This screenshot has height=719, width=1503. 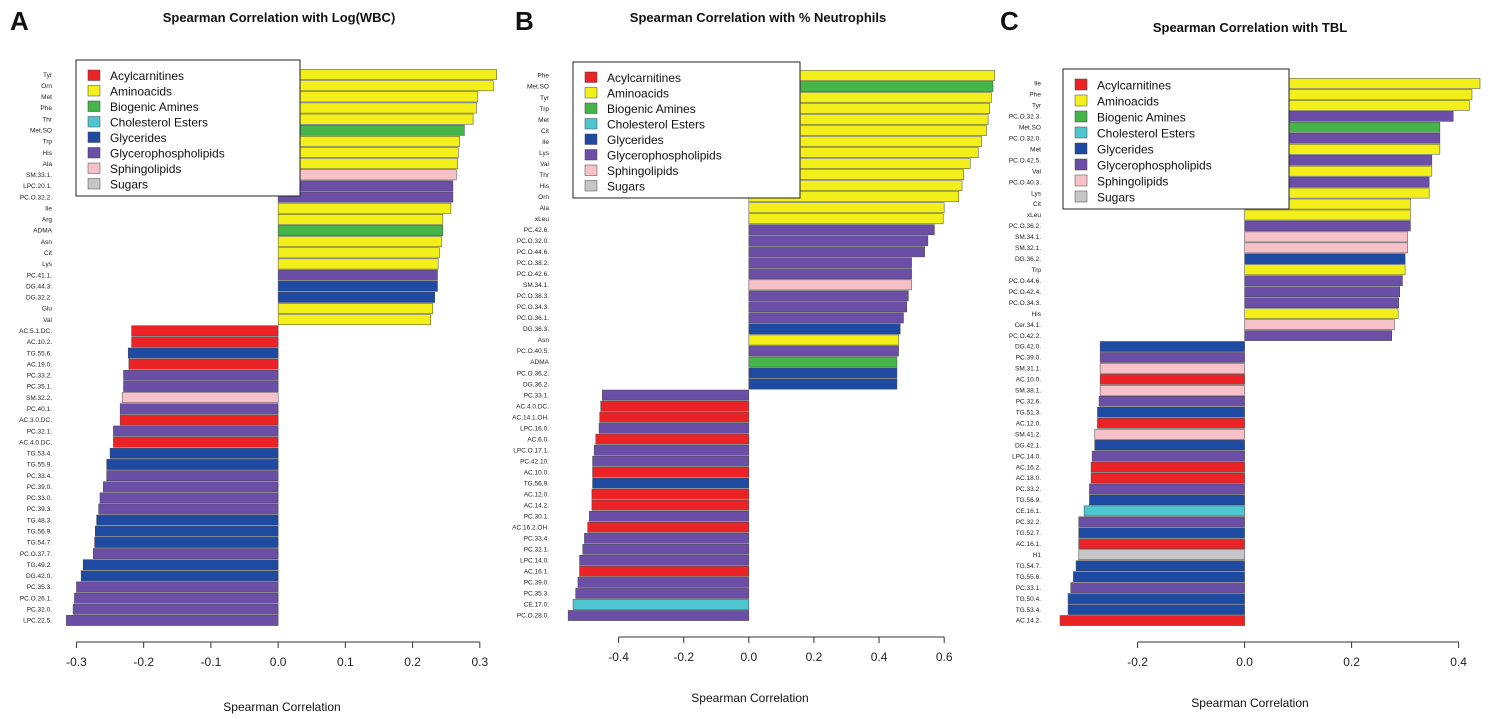 What do you see at coordinates (200, 398) in the screenshot?
I see `bar-SM.32.2.` at bounding box center [200, 398].